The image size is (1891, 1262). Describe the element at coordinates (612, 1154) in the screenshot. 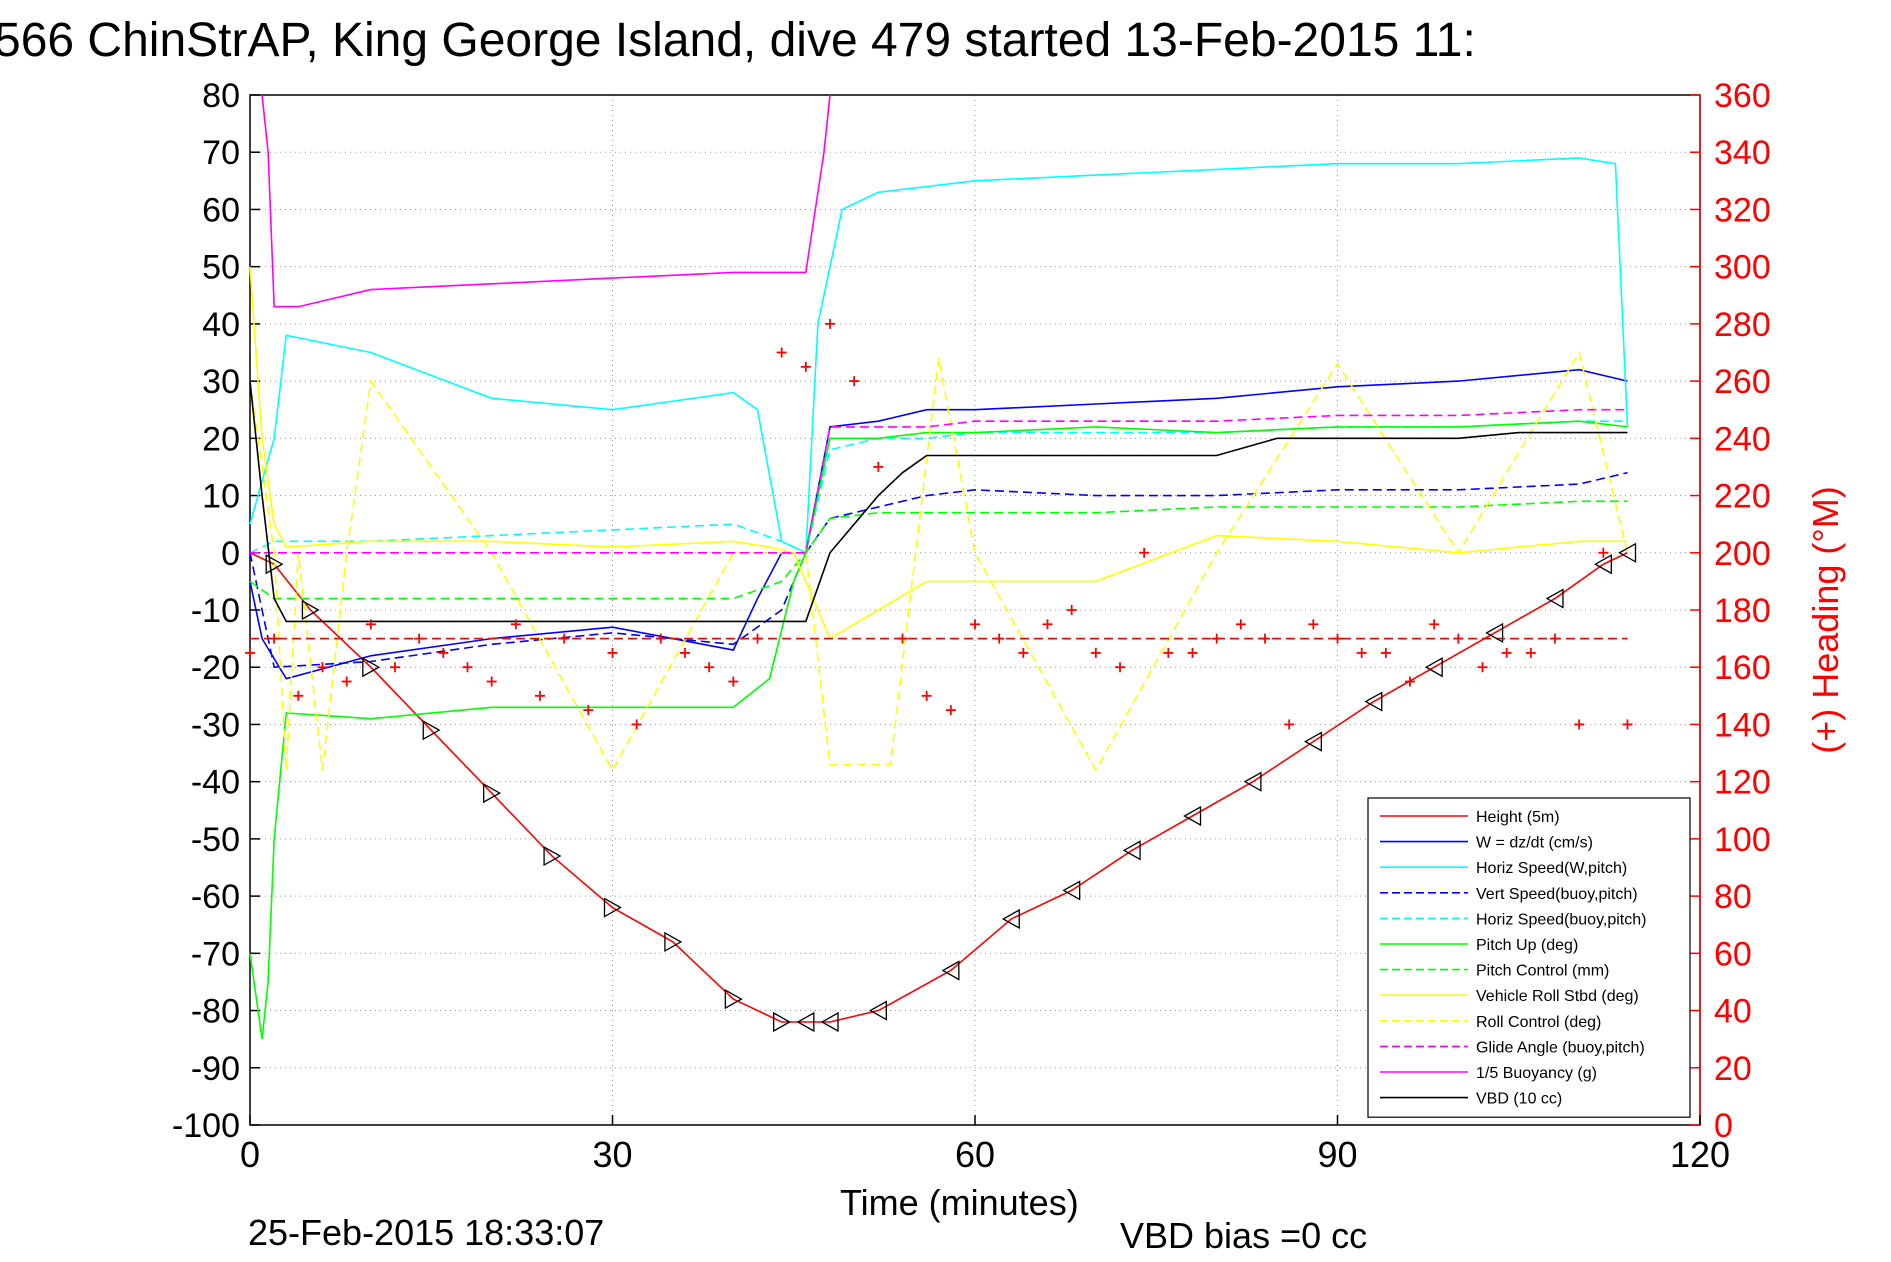

I see `x-tick-label: 30` at that location.